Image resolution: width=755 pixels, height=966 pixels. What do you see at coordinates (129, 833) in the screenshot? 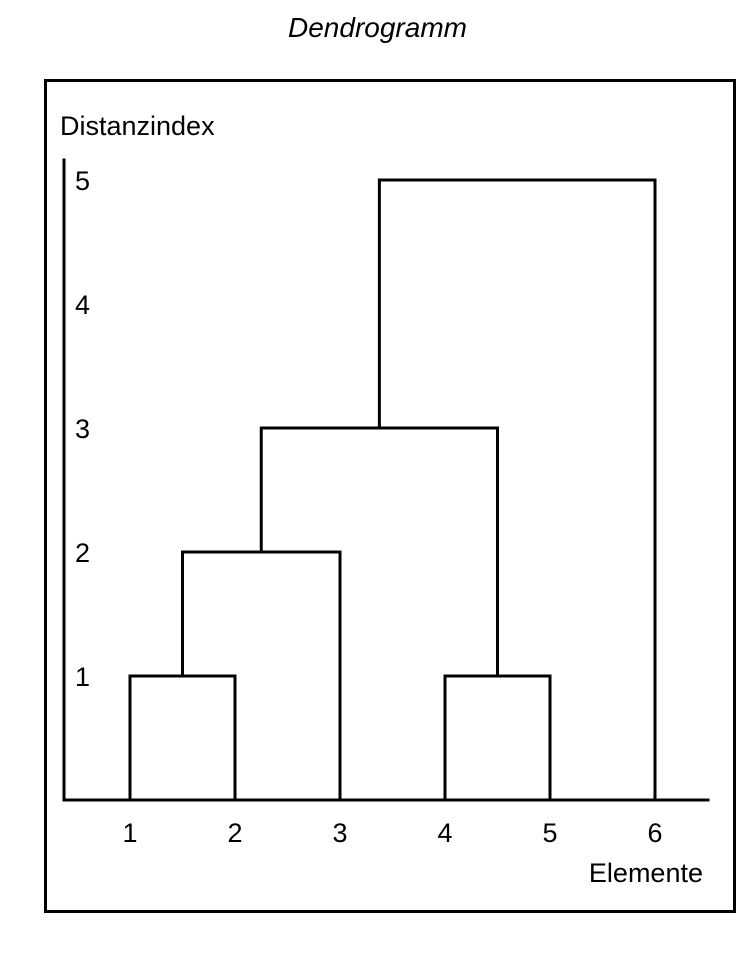
I see `x-tick-label: 1` at bounding box center [129, 833].